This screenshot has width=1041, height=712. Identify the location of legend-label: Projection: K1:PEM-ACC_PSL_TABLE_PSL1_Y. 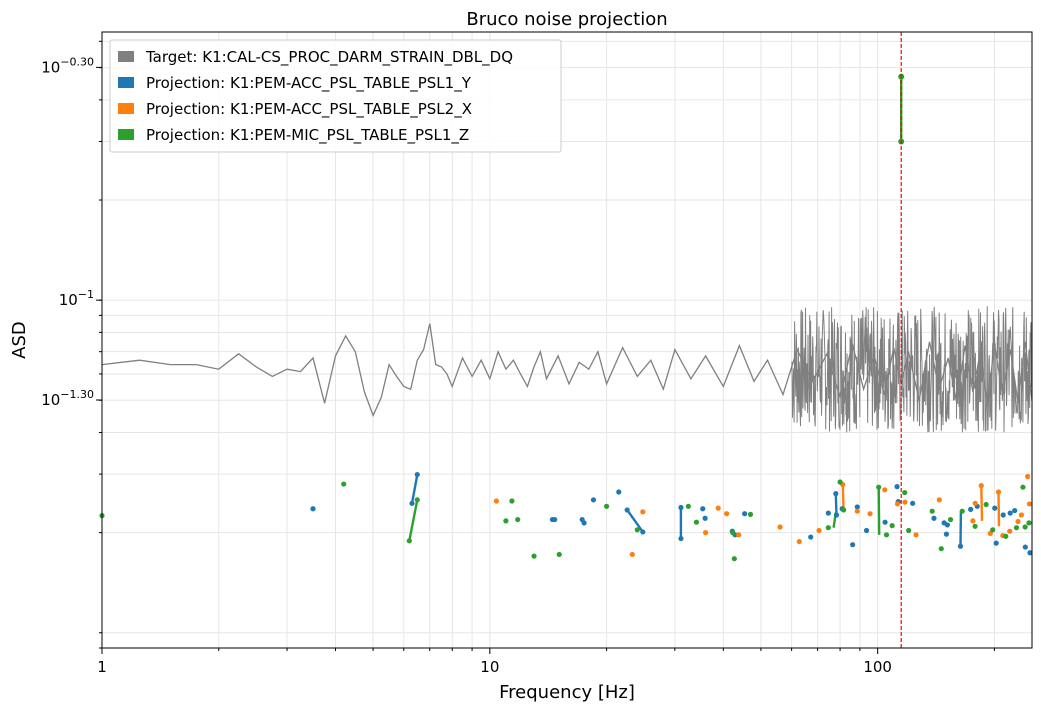
(309, 83).